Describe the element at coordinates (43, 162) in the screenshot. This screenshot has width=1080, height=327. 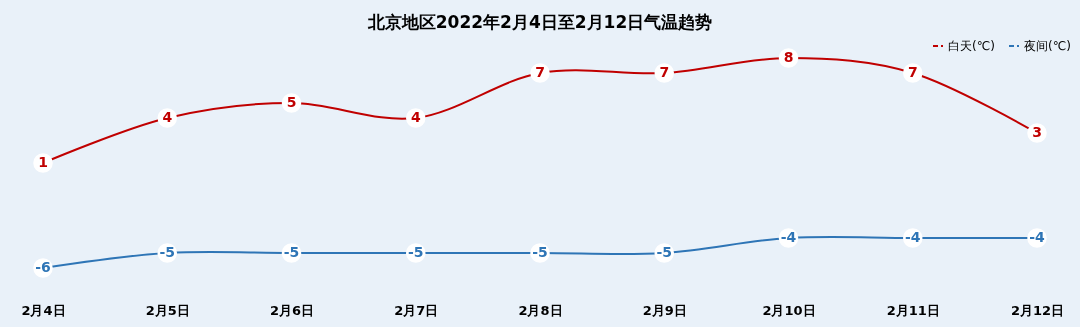
I see `data-label: 1` at that location.